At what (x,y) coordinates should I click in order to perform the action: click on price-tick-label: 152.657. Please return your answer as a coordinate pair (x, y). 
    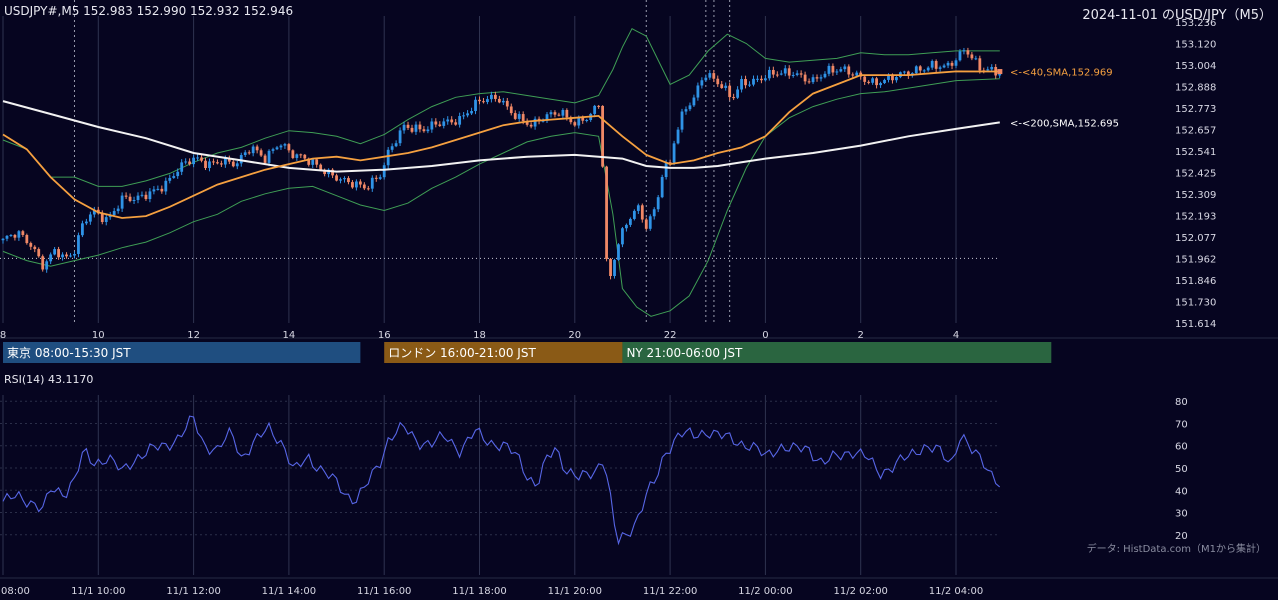
    Looking at the image, I should click on (1195, 130).